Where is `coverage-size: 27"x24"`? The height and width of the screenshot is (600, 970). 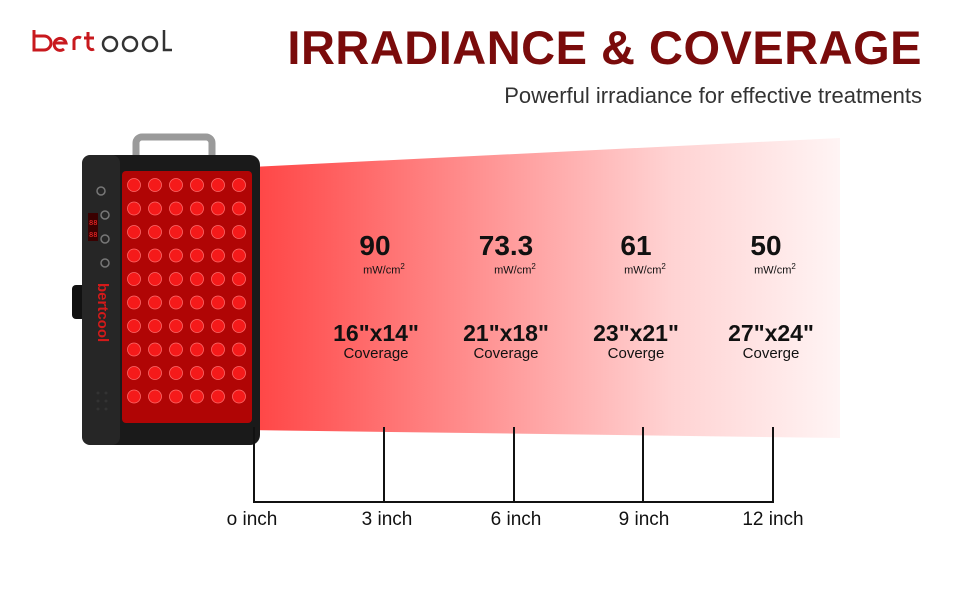
coverage-size: 27"x24" is located at coordinates (771, 333).